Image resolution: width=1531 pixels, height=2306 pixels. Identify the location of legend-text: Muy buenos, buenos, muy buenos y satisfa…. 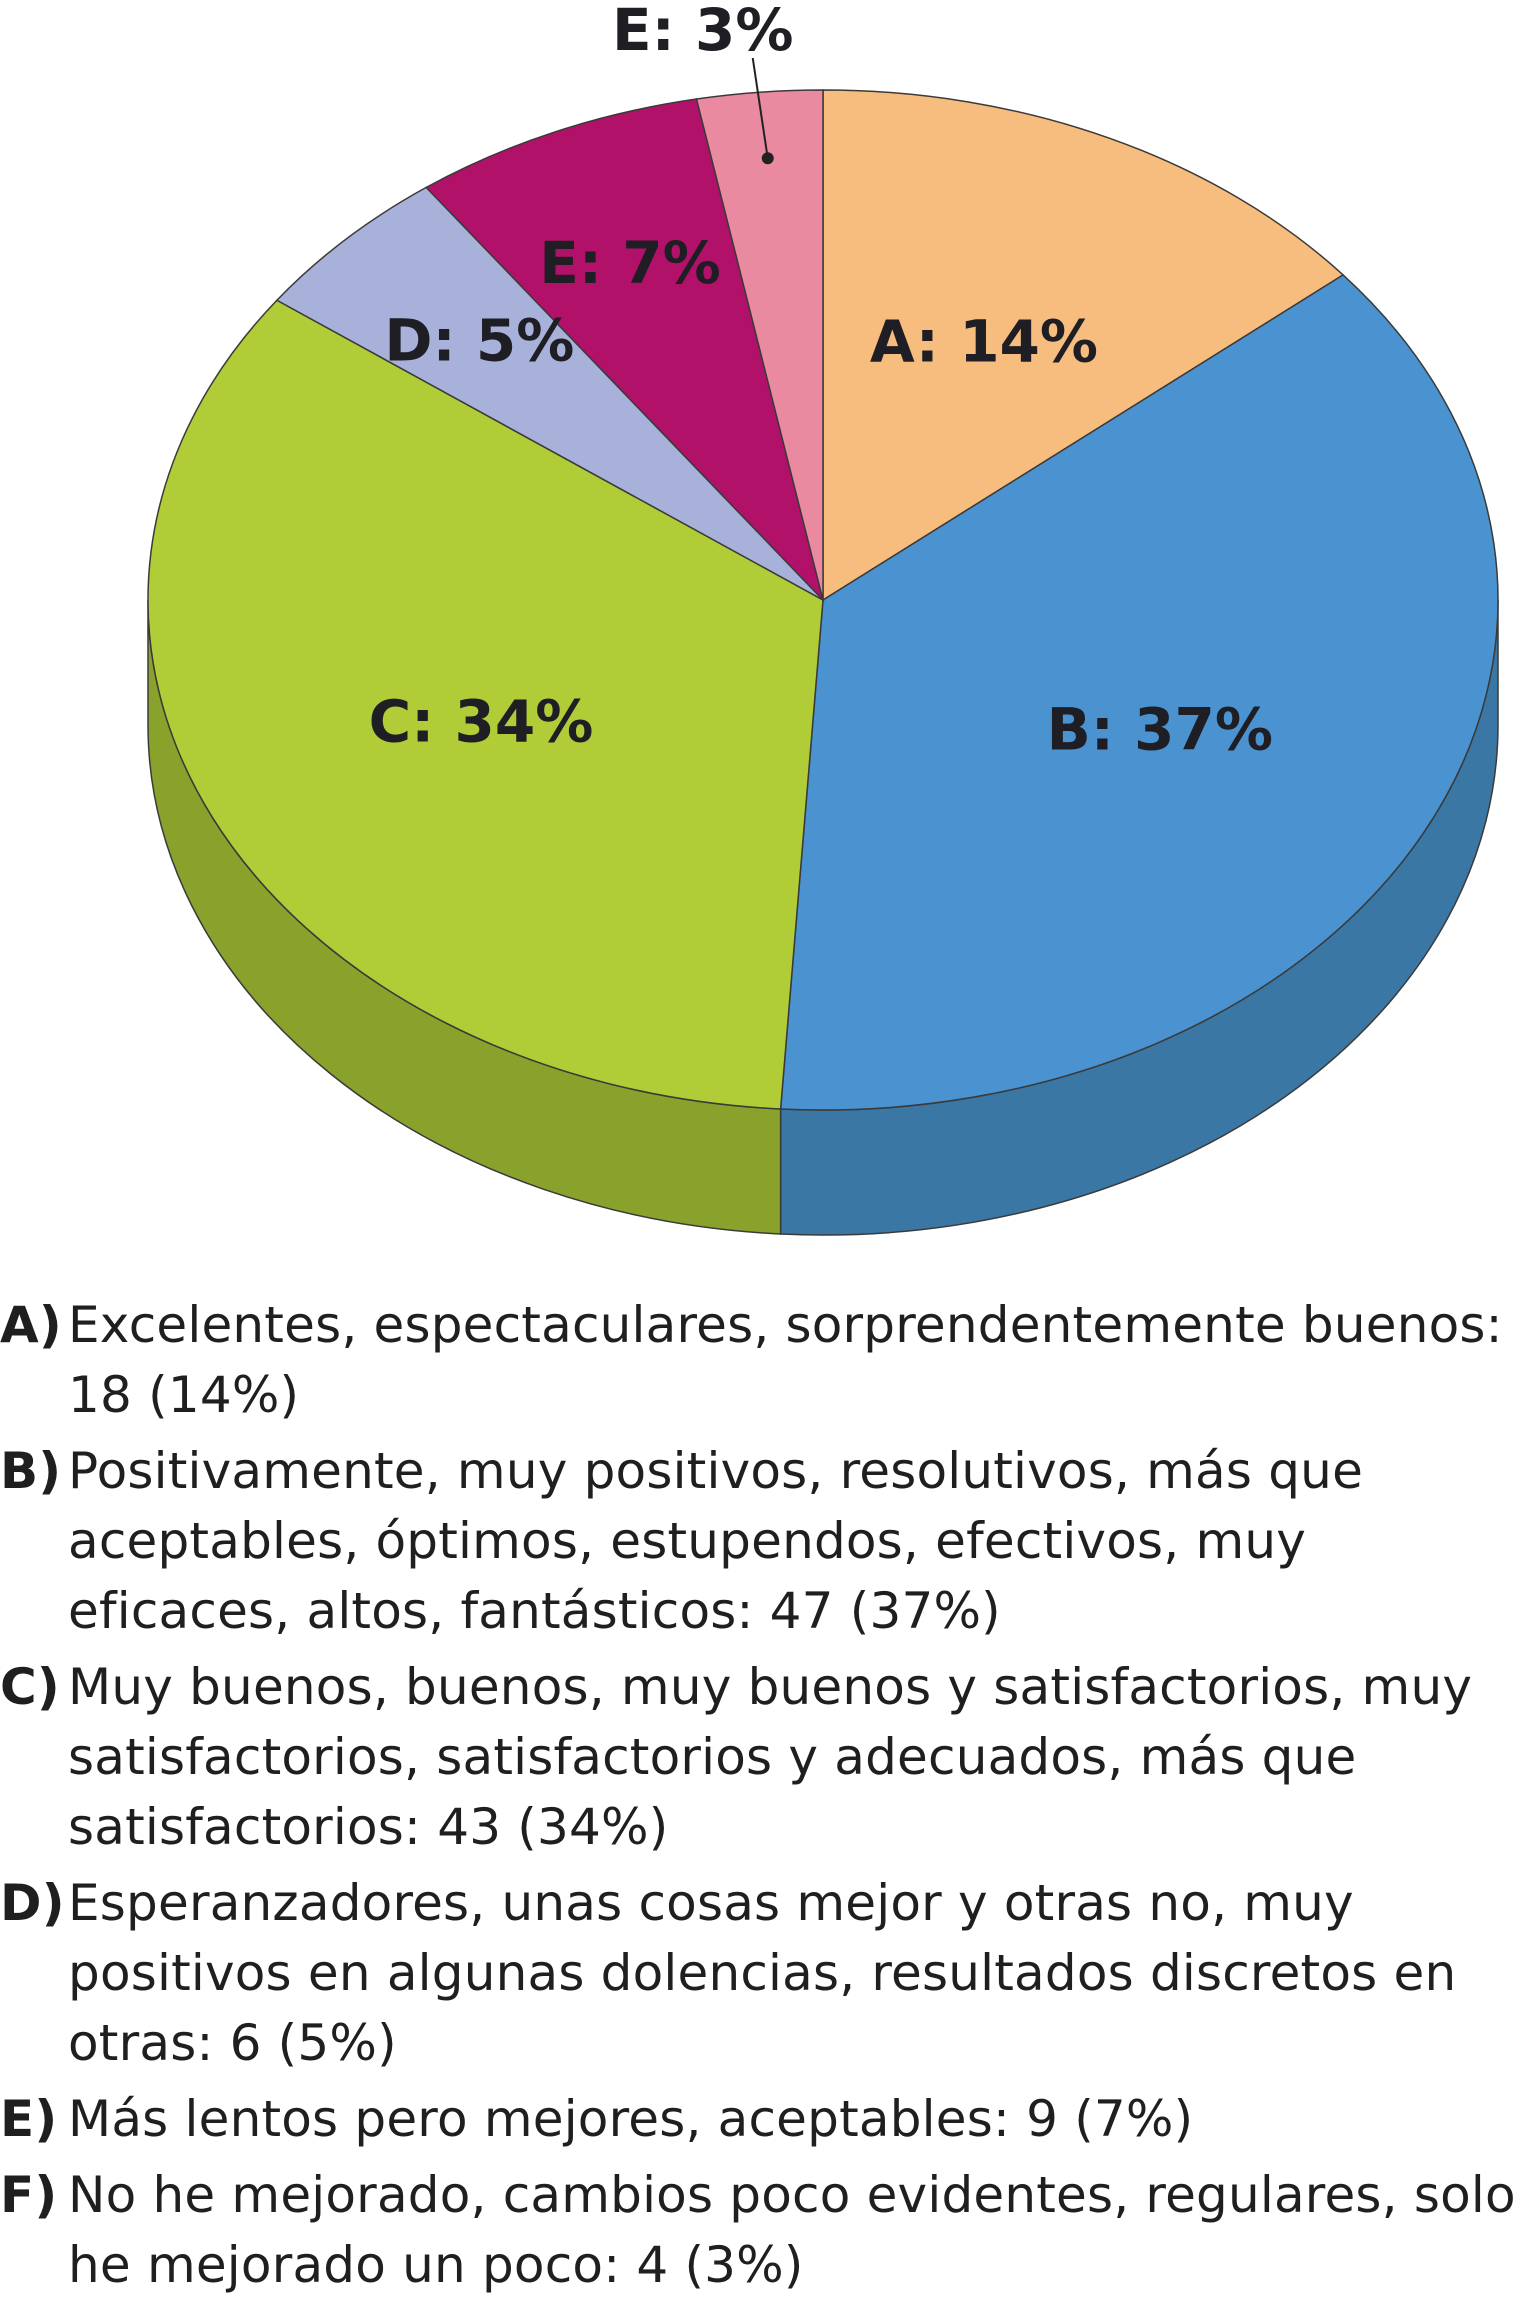
(770, 1757).